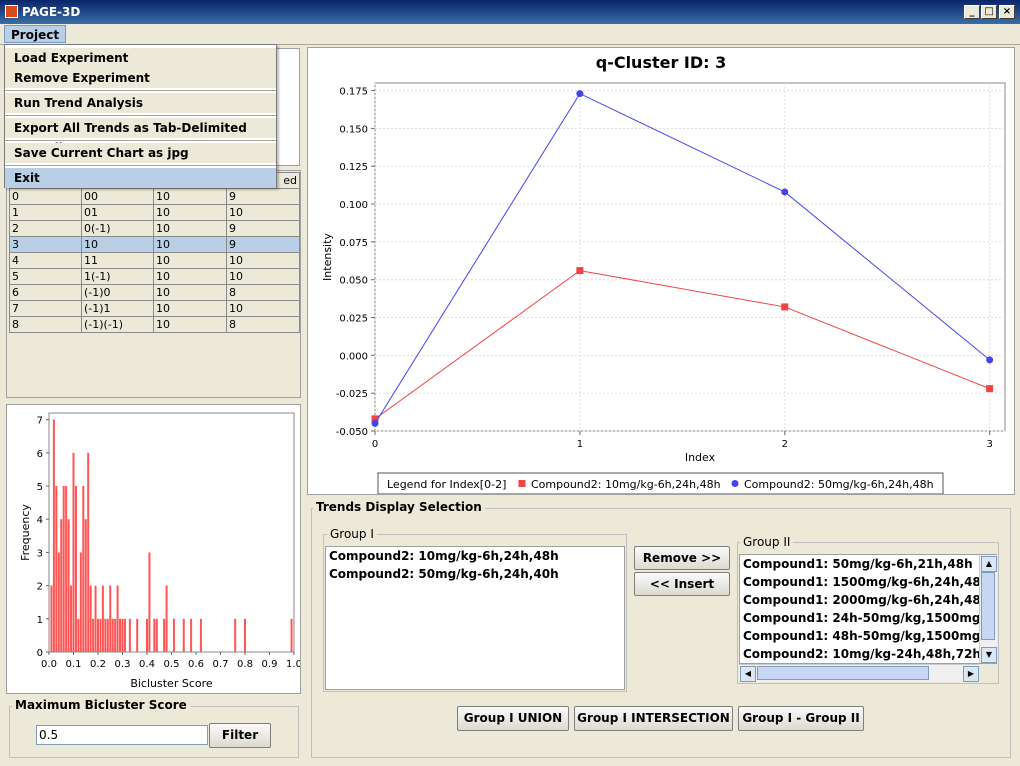 The image size is (1020, 766). I want to click on filter-title: Maximum Bicluster Score, so click(101, 705).